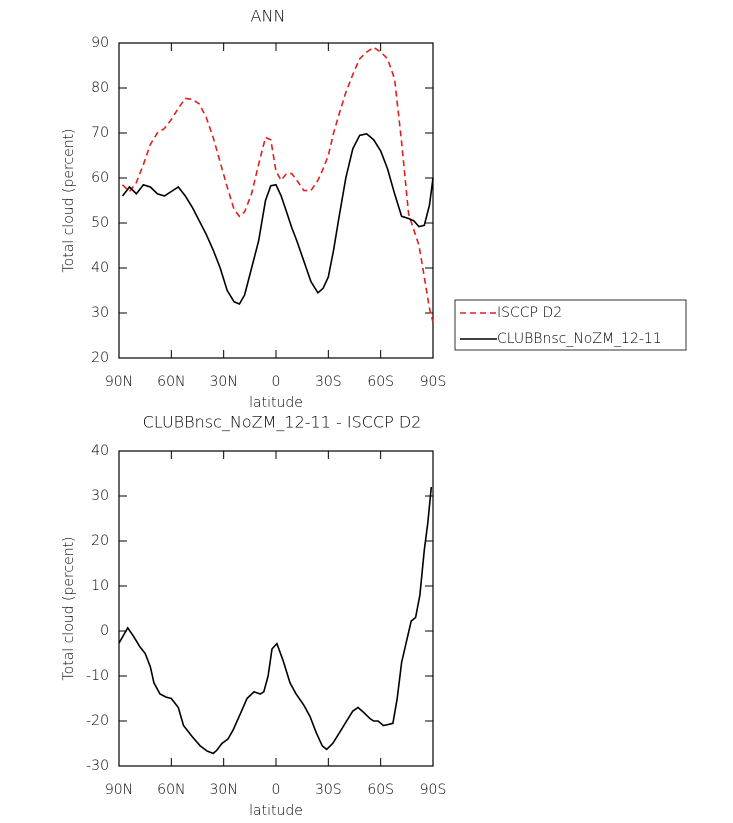 The height and width of the screenshot is (823, 733). What do you see at coordinates (100, 223) in the screenshot?
I see `y-tick-label: 50` at bounding box center [100, 223].